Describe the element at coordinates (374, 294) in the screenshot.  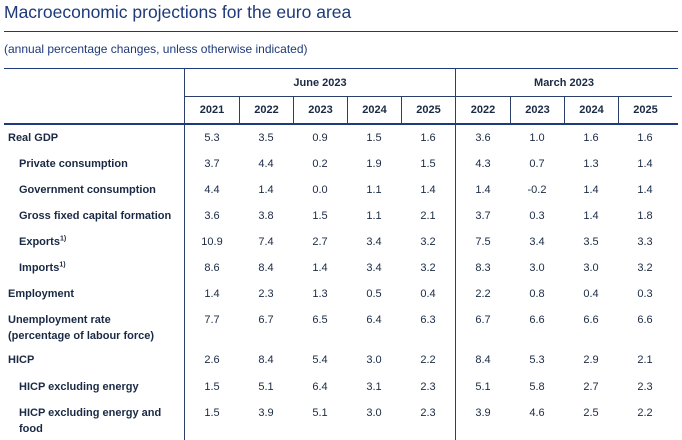
I see `value-cell: 0.5` at that location.